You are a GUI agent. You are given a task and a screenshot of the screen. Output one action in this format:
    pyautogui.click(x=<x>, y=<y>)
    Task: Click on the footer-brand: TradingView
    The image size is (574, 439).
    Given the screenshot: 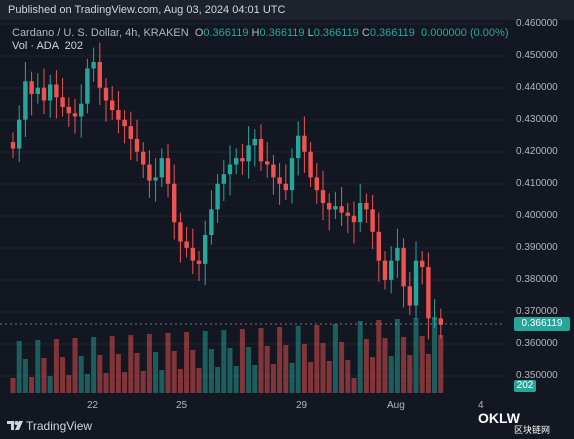 What is the action you would take?
    pyautogui.click(x=59, y=426)
    